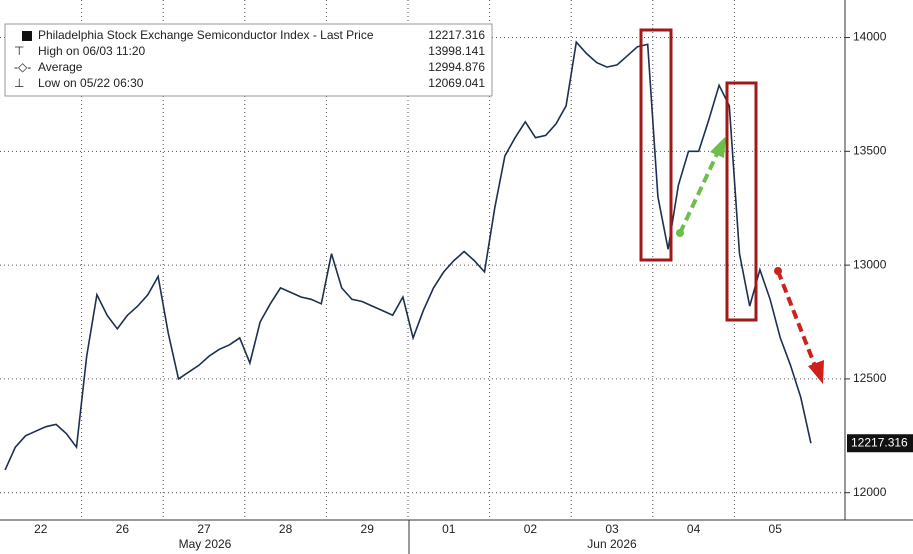  What do you see at coordinates (19, 83) in the screenshot?
I see `legend-icon: ⊥` at bounding box center [19, 83].